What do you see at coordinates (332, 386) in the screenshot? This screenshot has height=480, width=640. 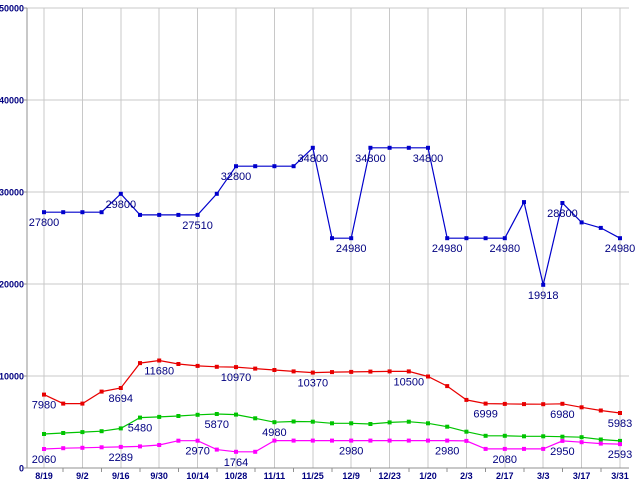 I see `series-red` at bounding box center [332, 386].